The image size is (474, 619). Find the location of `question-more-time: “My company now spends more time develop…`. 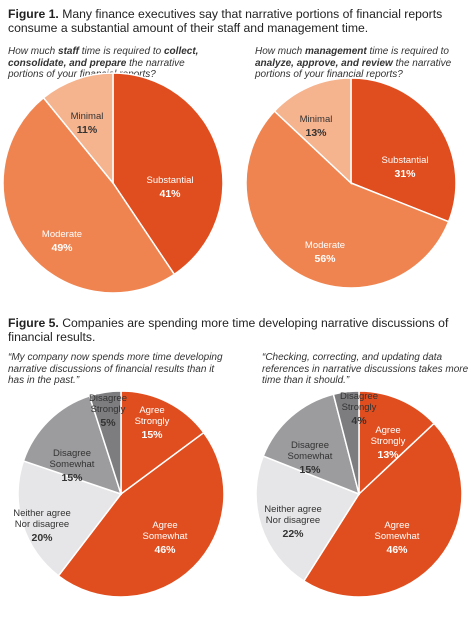

question-more-time: “My company now spends more time develop… is located at coordinates (115, 369).